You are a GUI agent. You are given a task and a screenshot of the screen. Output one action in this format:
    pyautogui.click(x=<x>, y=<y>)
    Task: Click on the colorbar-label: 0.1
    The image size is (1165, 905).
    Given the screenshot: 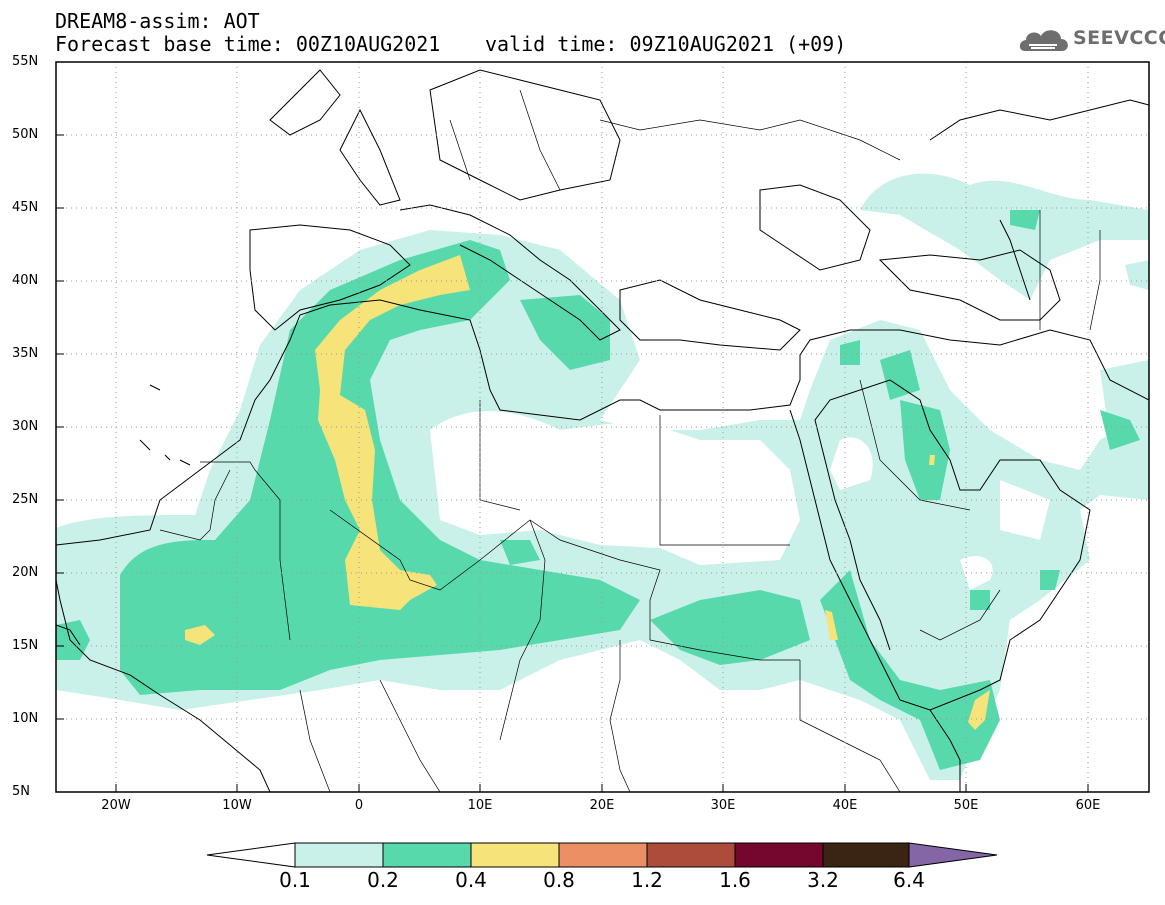 What is the action you would take?
    pyautogui.click(x=295, y=880)
    